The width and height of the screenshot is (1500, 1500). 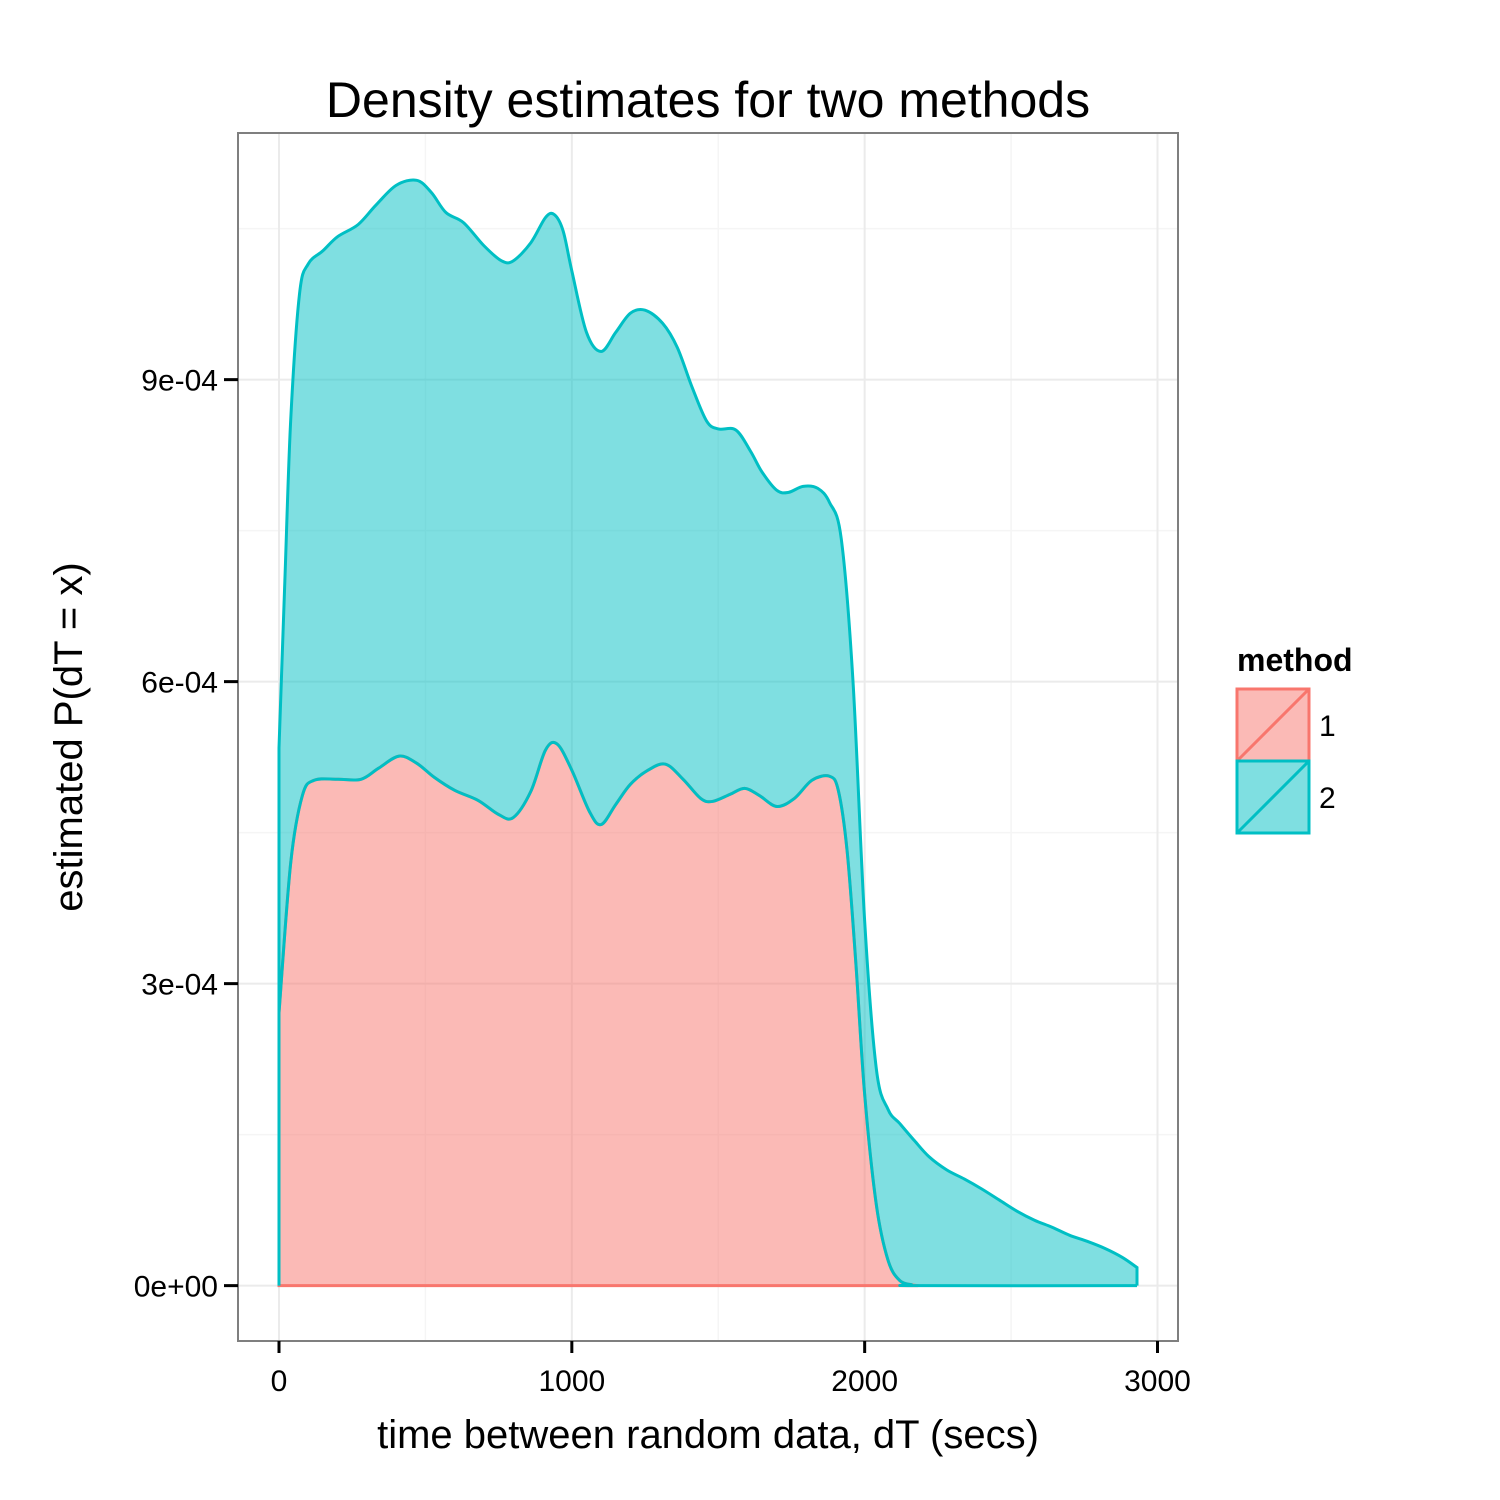 What do you see at coordinates (864, 1381) in the screenshot?
I see `x-tick-label: 2000` at bounding box center [864, 1381].